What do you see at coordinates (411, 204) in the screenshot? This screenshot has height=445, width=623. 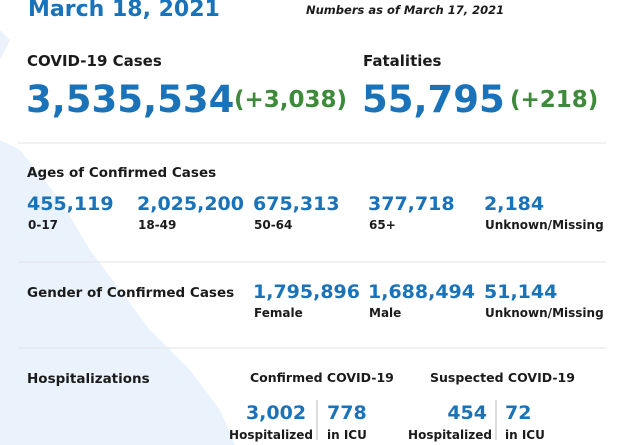 I see `group-value: 377,718` at bounding box center [411, 204].